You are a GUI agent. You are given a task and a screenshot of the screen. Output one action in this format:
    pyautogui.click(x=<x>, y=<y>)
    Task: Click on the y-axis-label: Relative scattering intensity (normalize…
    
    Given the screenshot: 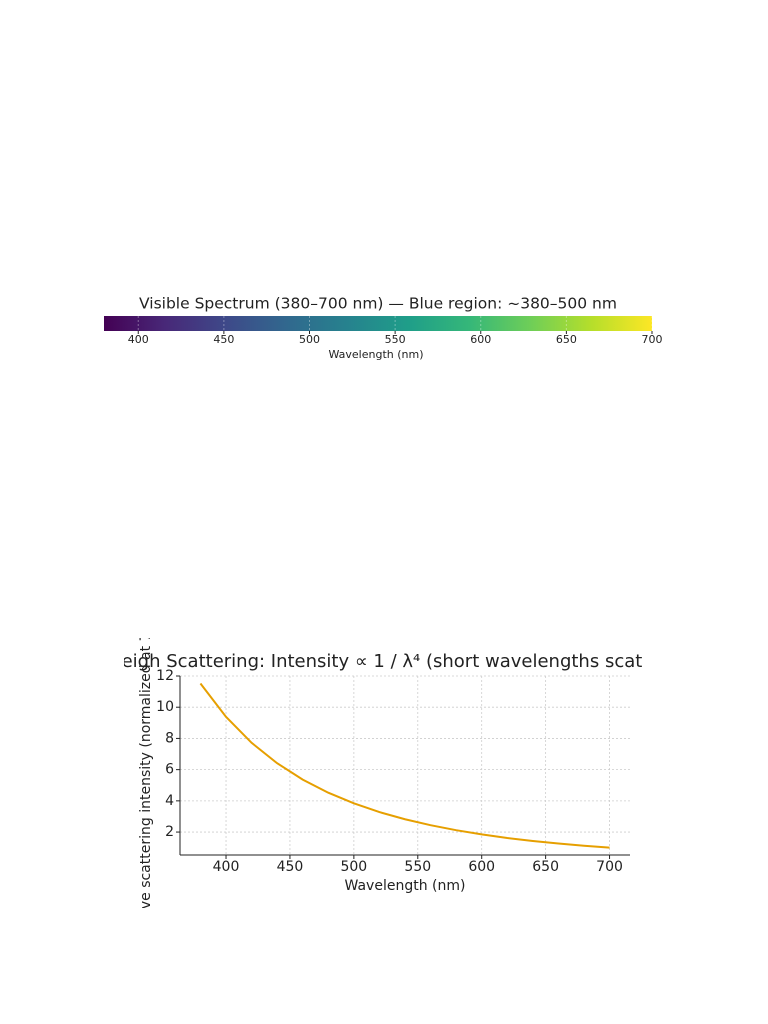 What is the action you would take?
    pyautogui.click(x=146, y=765)
    